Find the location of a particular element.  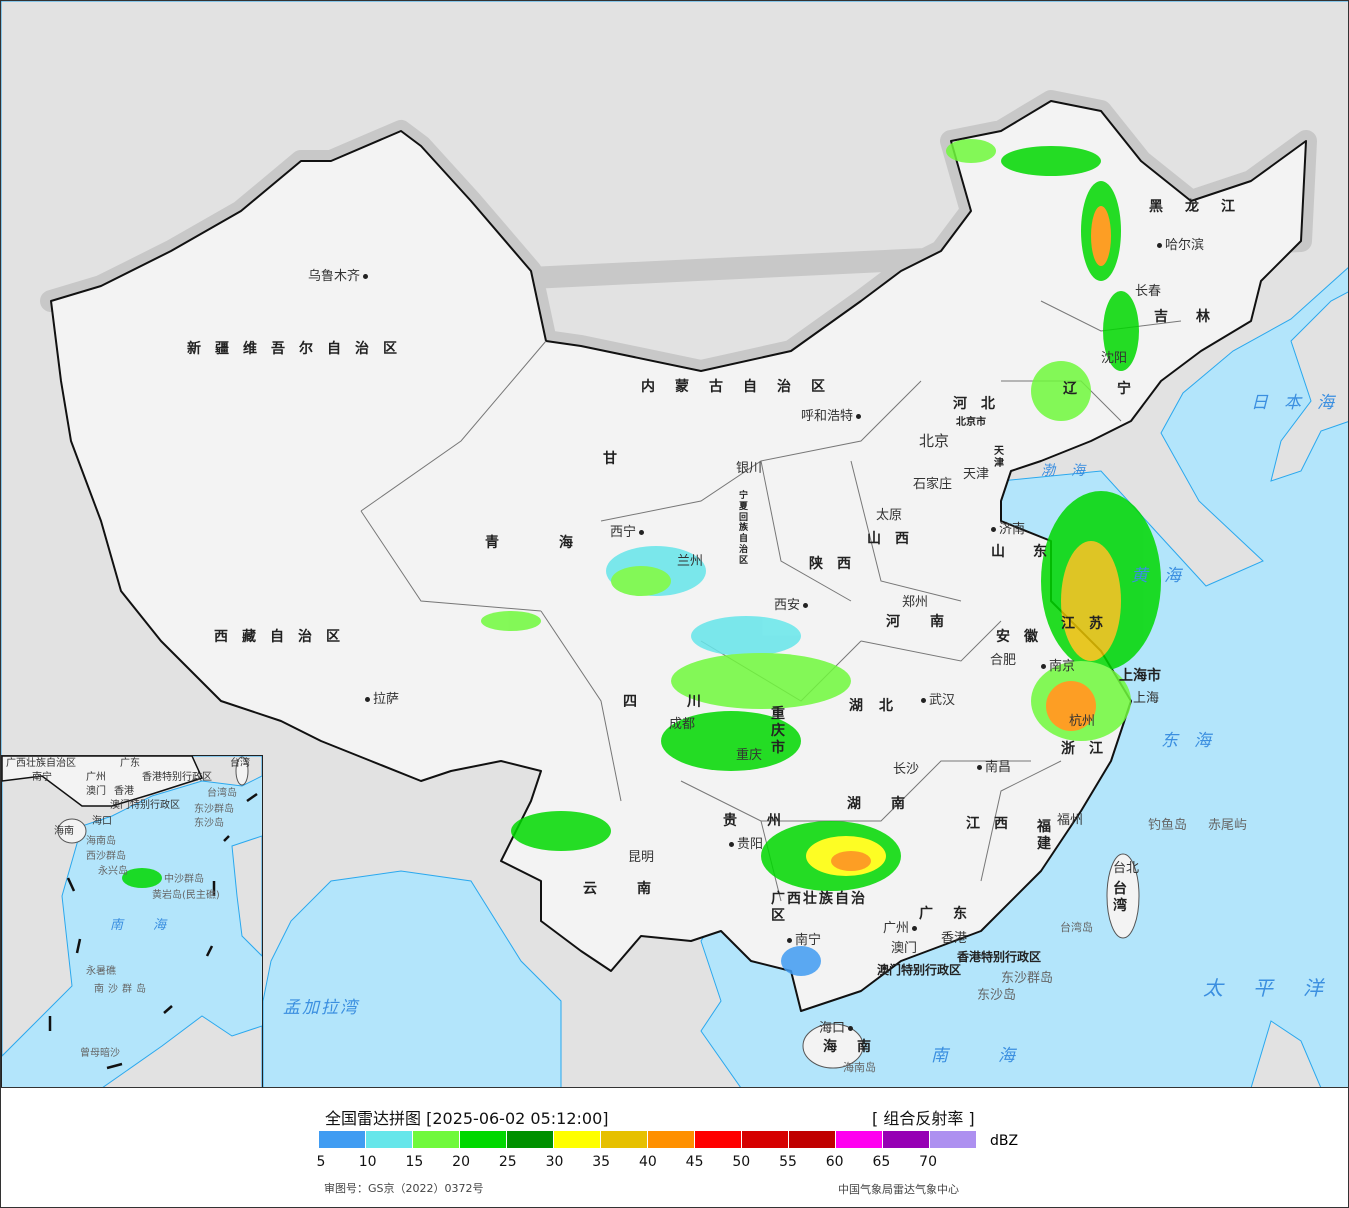

province-label: 福建 is located at coordinates (1044, 835).